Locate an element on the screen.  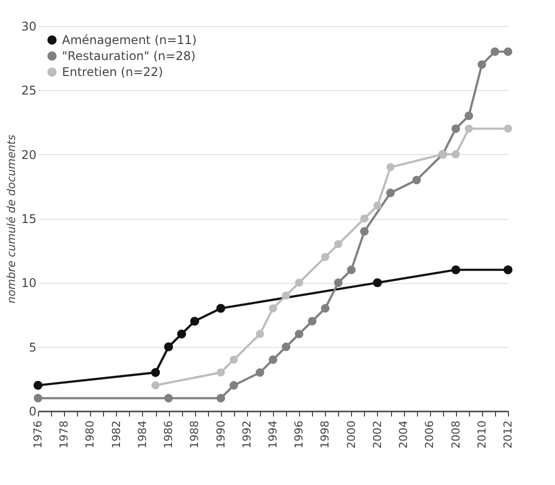
x-tick-label: 1996 is located at coordinates (299, 434).